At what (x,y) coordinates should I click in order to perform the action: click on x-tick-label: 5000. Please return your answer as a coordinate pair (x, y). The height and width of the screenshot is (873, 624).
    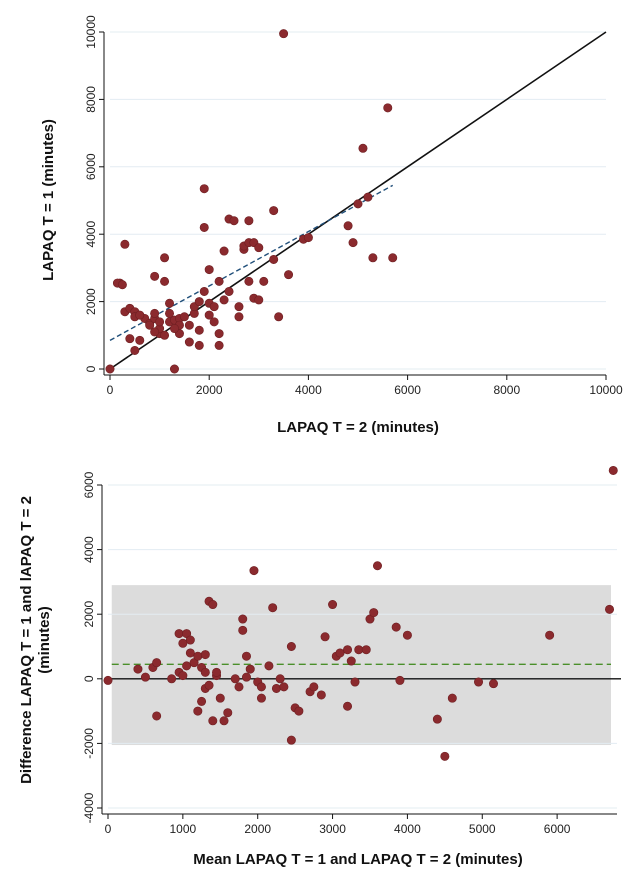
    Looking at the image, I should click on (482, 829).